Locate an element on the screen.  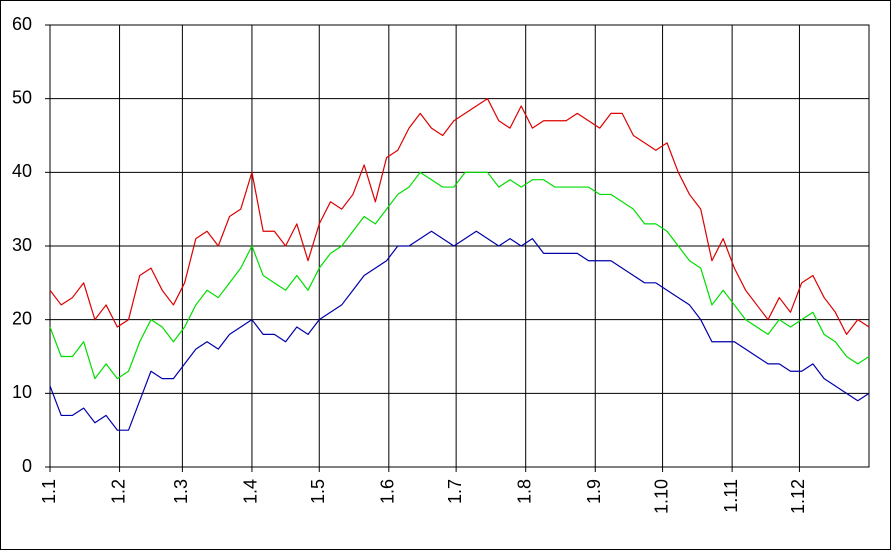
x-tick-label: 1.9 is located at coordinates (594, 491).